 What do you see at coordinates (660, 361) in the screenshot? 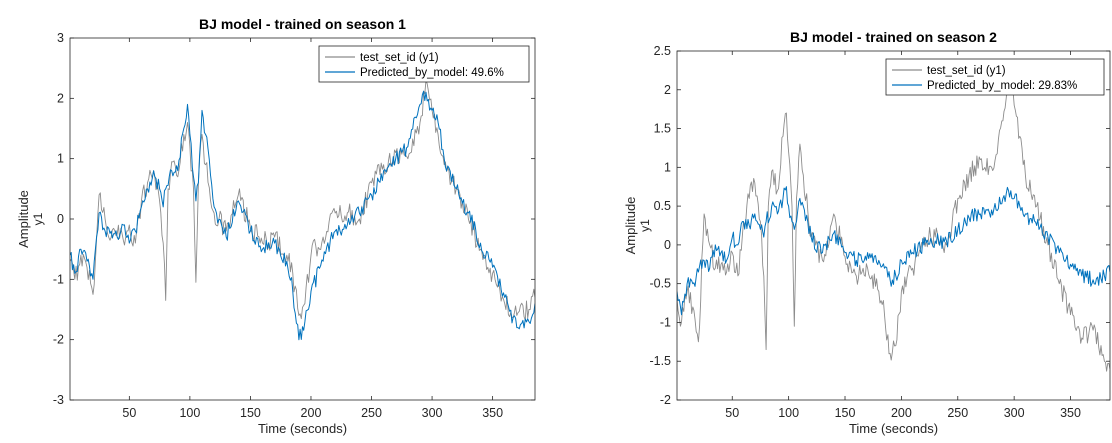
I see `y-tick-label: -1.5` at bounding box center [660, 361].